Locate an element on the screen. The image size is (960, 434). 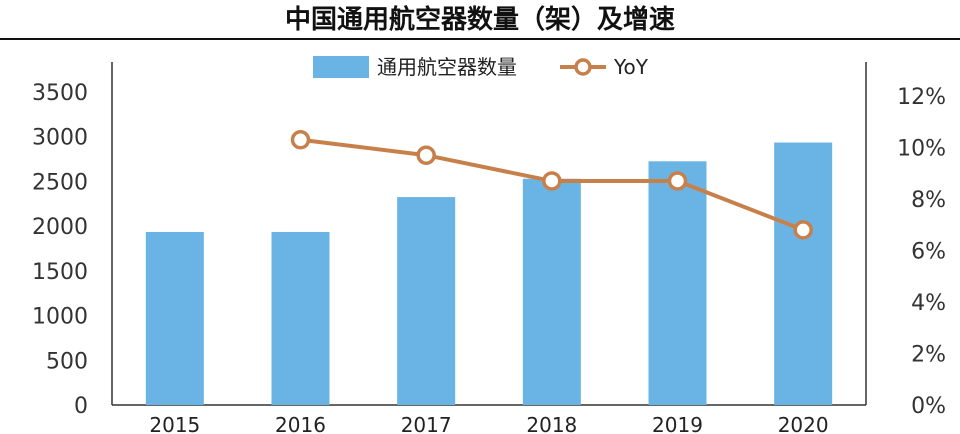
x-tick-label: 2016 is located at coordinates (300, 423).